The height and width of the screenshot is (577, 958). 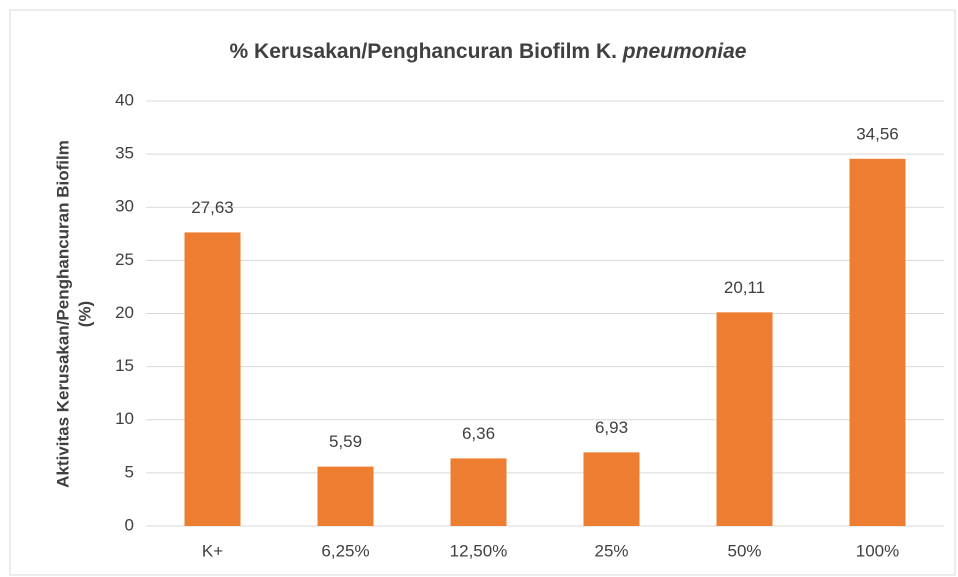 I want to click on y-tick-label: 10, so click(x=124, y=418).